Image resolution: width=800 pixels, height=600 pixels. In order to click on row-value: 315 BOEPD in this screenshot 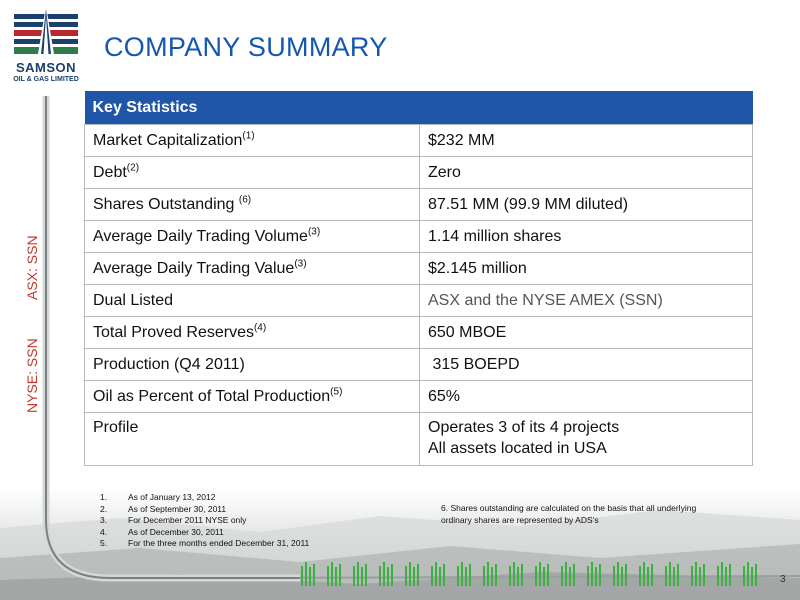, I will do `click(586, 364)`.